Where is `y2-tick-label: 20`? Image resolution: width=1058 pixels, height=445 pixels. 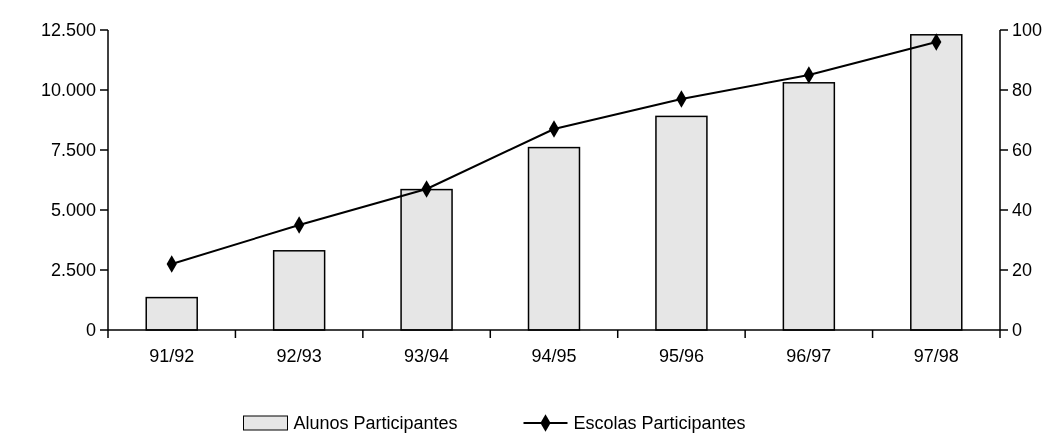 y2-tick-label: 20 is located at coordinates (1022, 270).